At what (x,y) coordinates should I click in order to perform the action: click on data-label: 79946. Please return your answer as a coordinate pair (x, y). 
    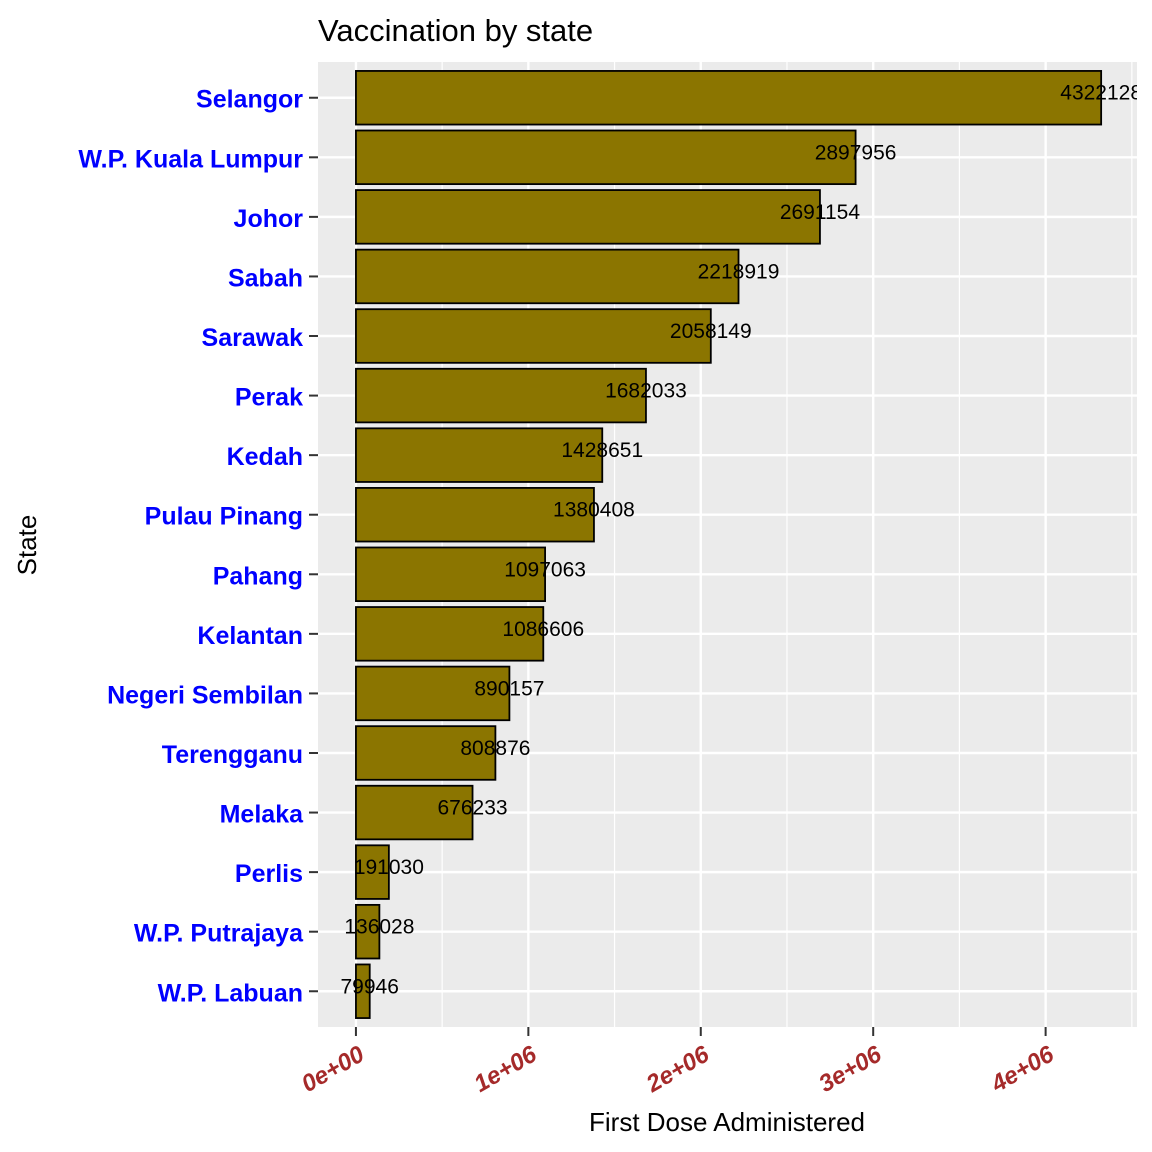
    Looking at the image, I should click on (370, 986).